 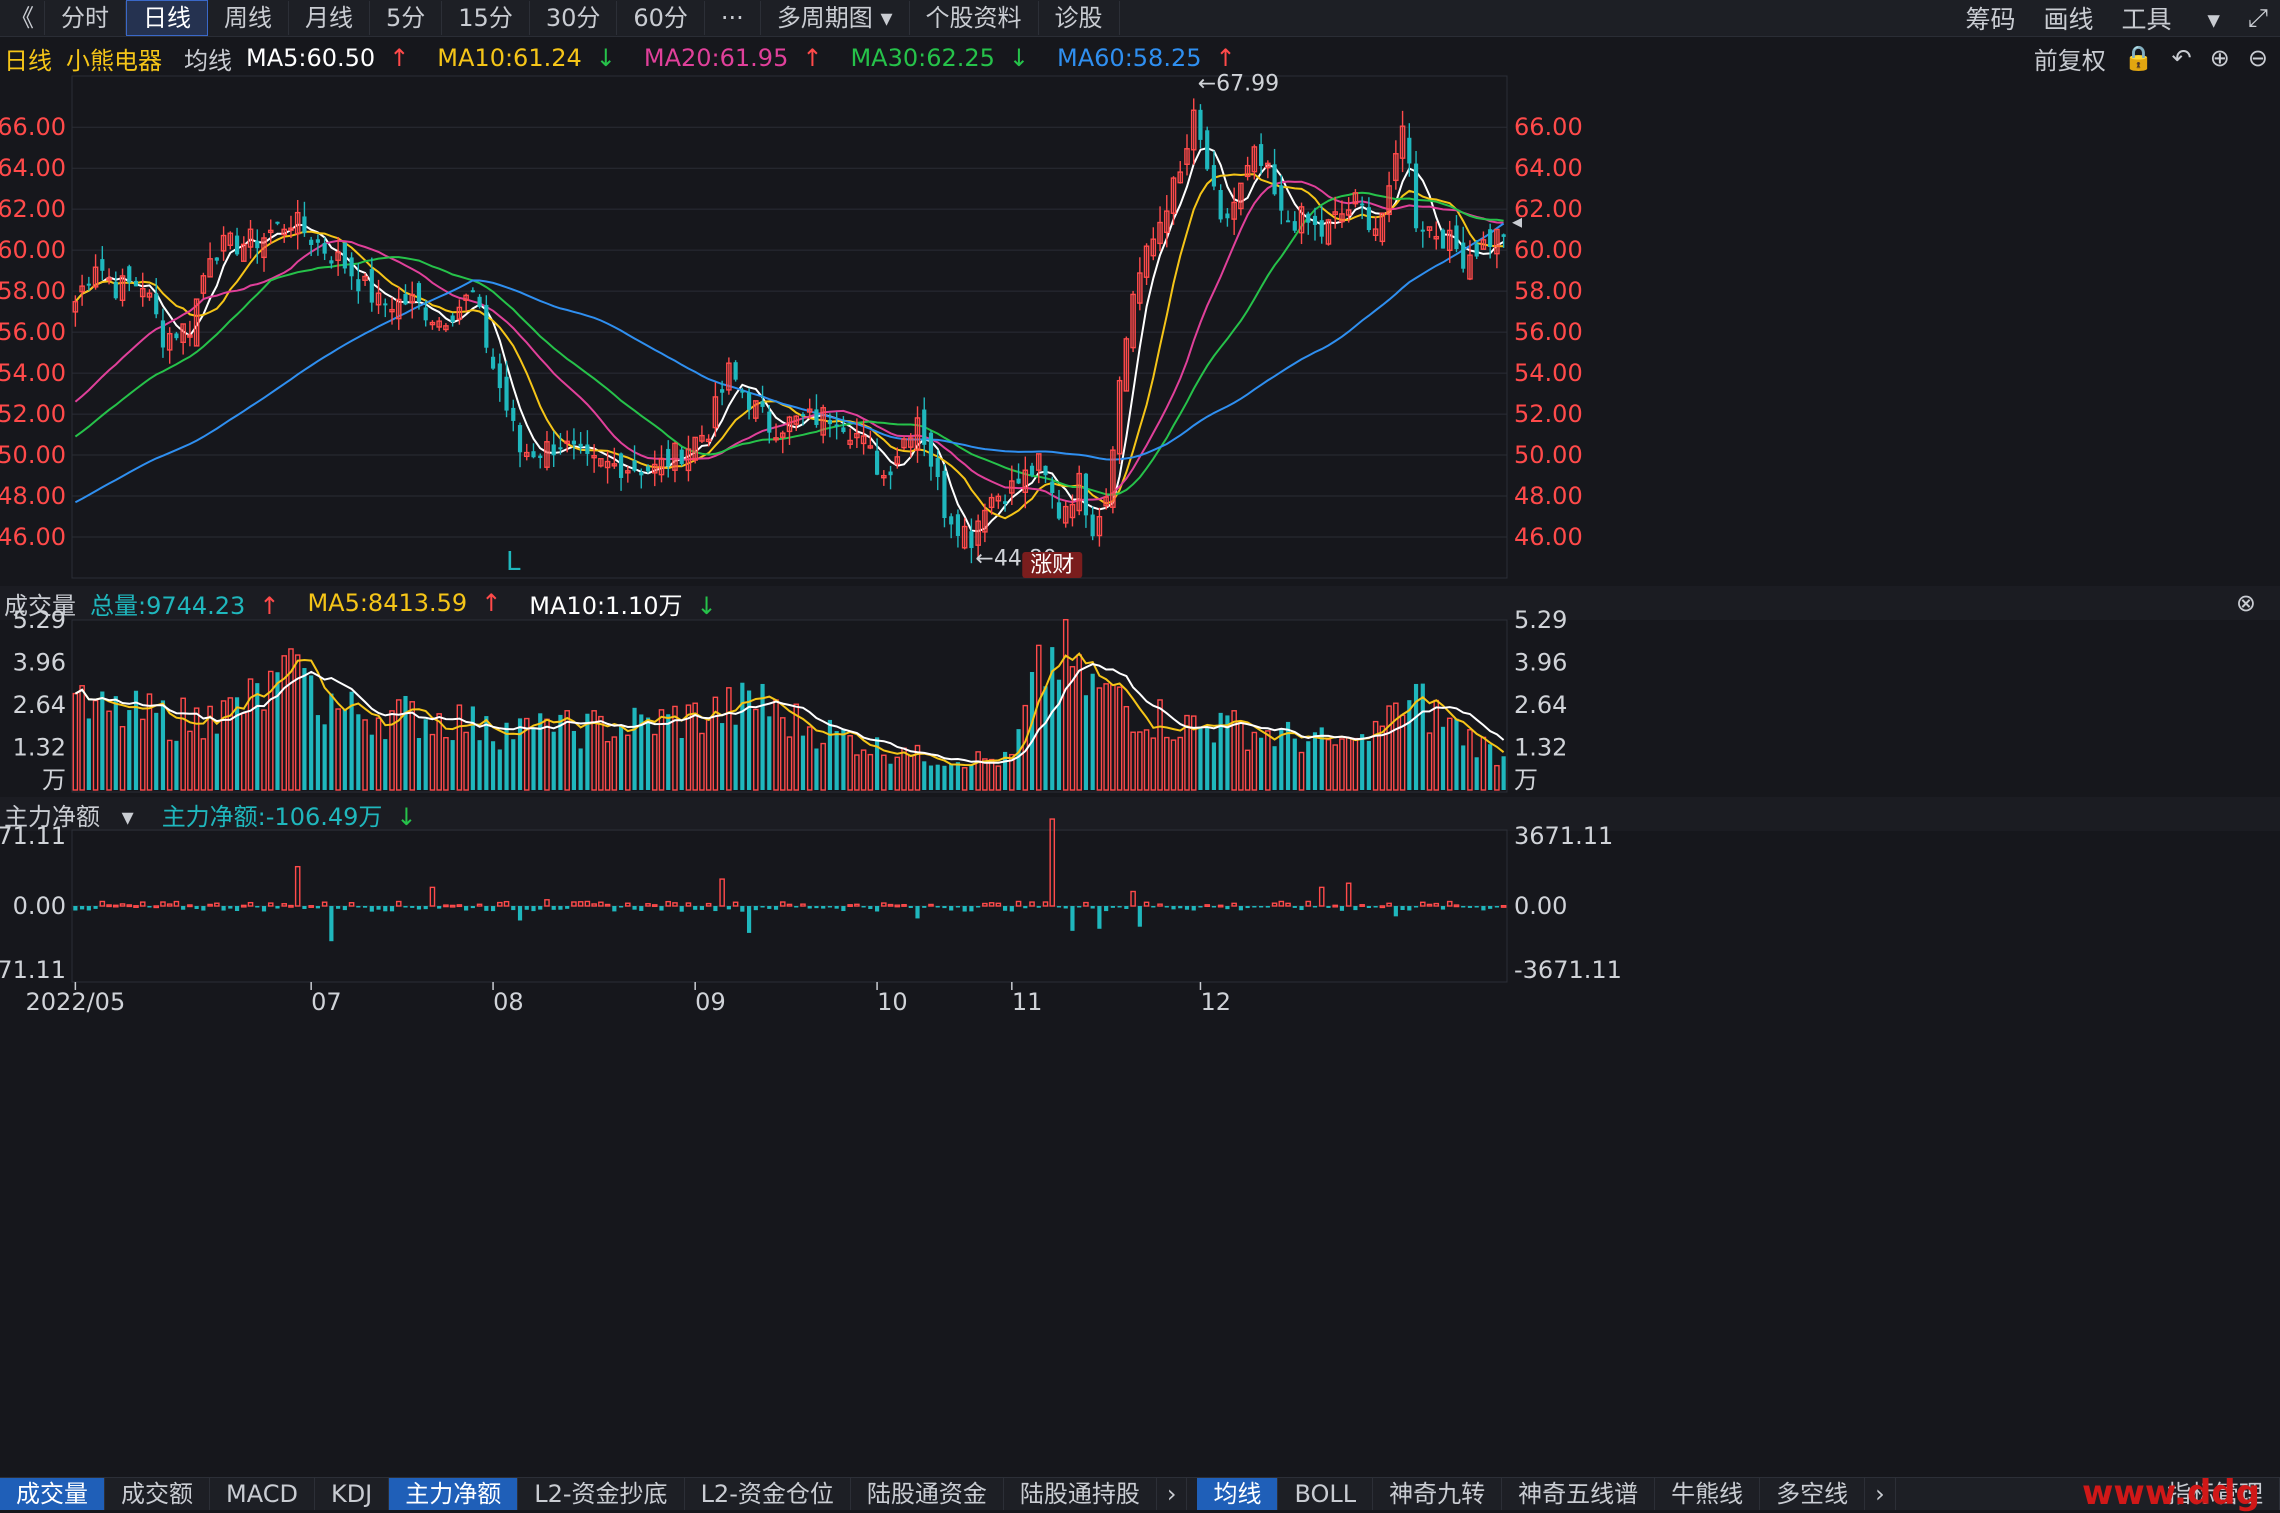 I want to click on restore-rights-button: 前复权, so click(x=2069, y=60).